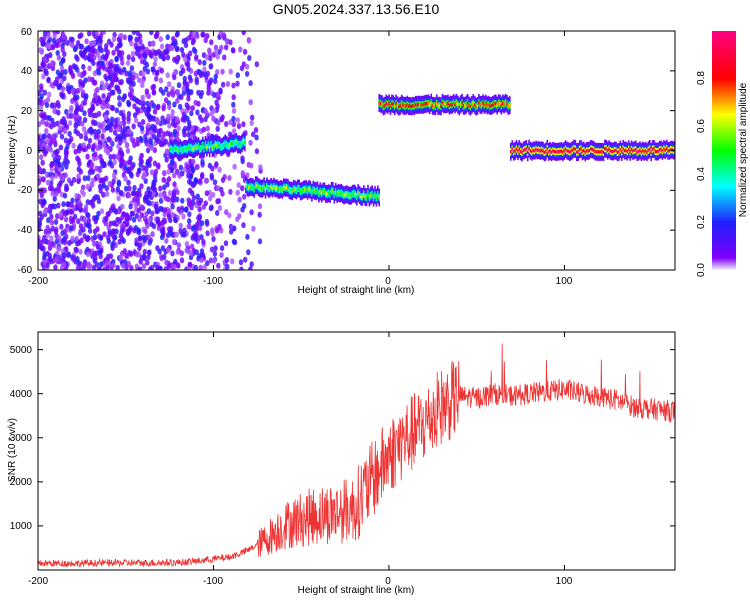 The height and width of the screenshot is (600, 750). What do you see at coordinates (21, 526) in the screenshot?
I see `bottom-ytick-label: 1000` at bounding box center [21, 526].